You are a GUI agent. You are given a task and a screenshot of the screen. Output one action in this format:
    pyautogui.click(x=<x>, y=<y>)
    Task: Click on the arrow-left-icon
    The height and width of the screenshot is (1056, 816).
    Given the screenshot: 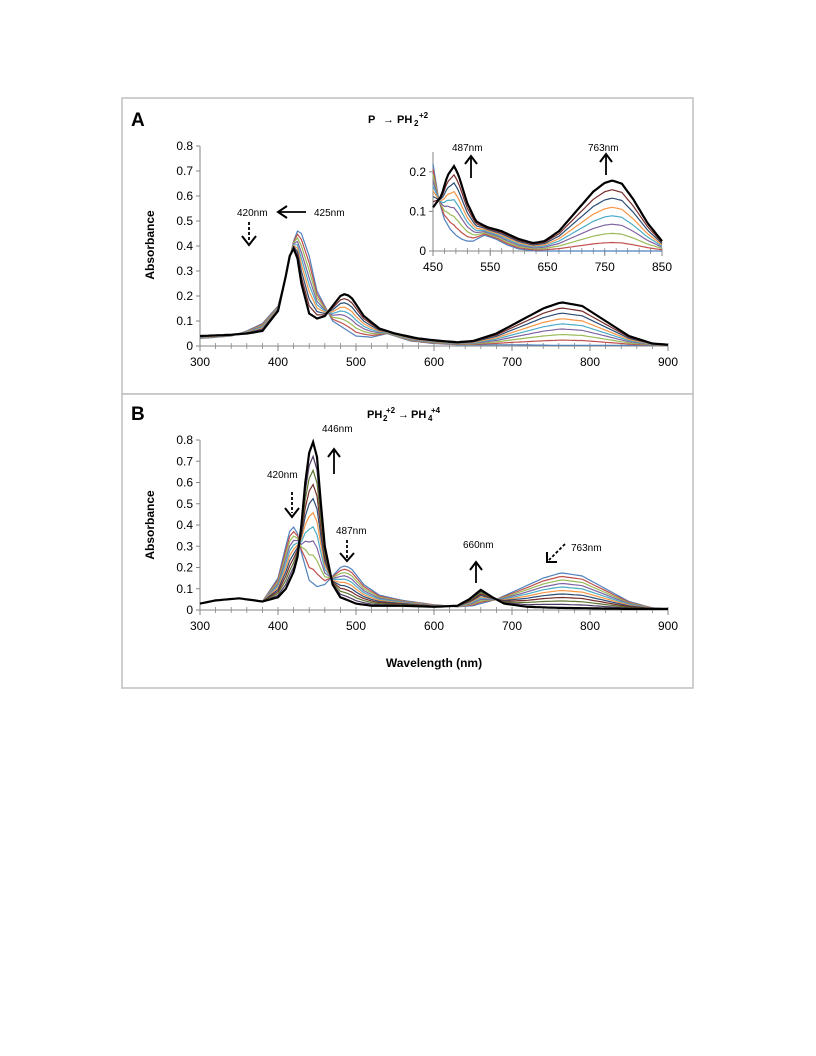 What is the action you would take?
    pyautogui.click(x=282, y=212)
    